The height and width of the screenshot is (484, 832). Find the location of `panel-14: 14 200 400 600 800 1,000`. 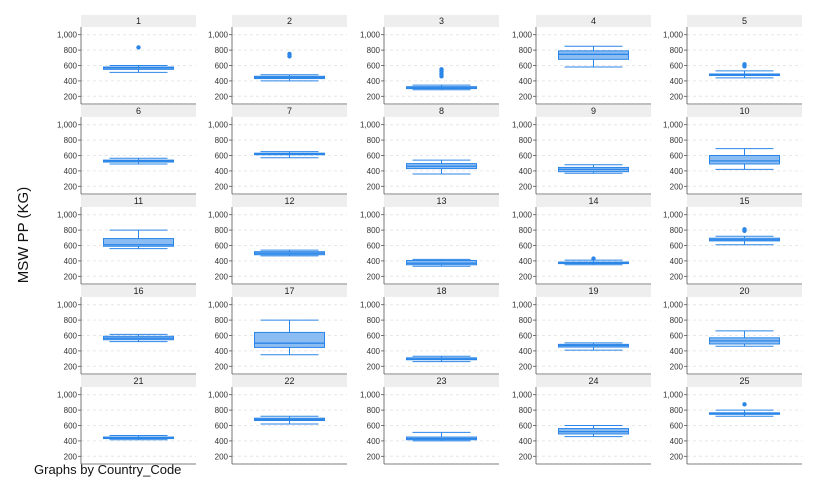

panel-14: 14 200 400 600 800 1,000 is located at coordinates (581, 240).